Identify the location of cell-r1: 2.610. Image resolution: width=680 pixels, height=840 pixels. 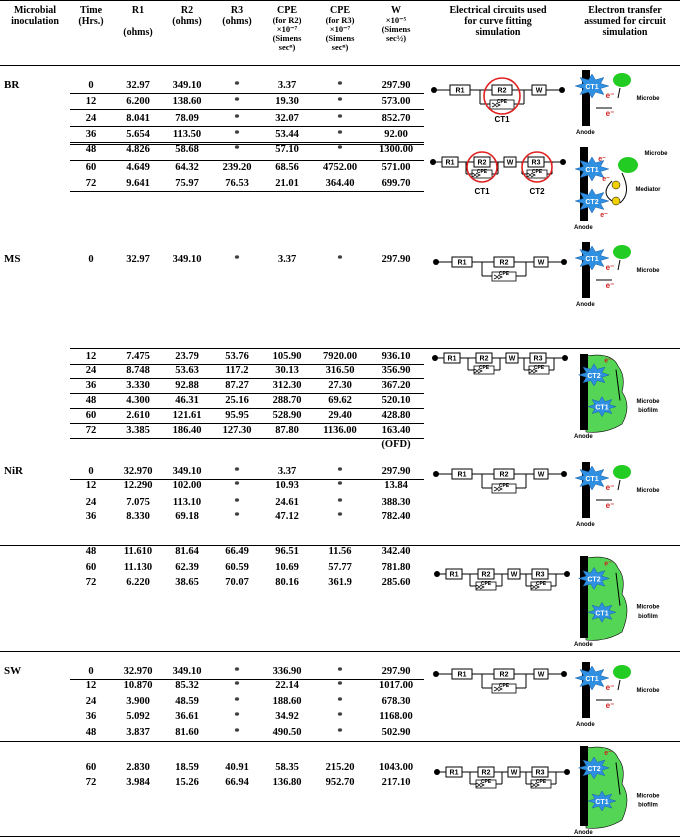
(138, 415).